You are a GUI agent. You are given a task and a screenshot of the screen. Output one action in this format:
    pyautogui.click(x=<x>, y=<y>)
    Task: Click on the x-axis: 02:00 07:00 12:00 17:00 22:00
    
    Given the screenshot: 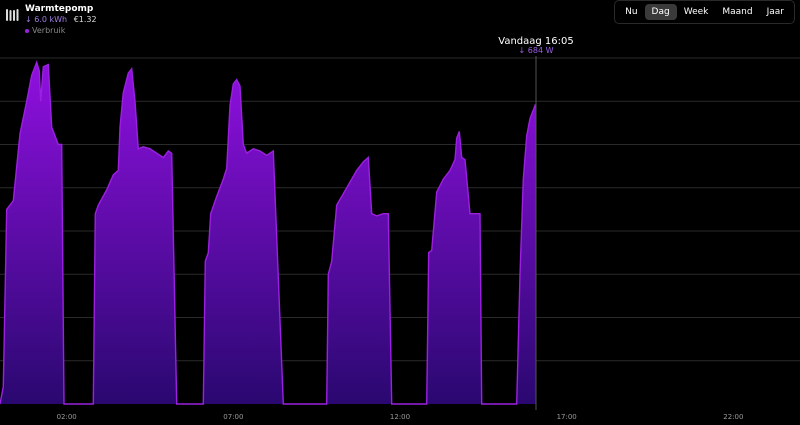 What is the action you would take?
    pyautogui.click(x=400, y=417)
    